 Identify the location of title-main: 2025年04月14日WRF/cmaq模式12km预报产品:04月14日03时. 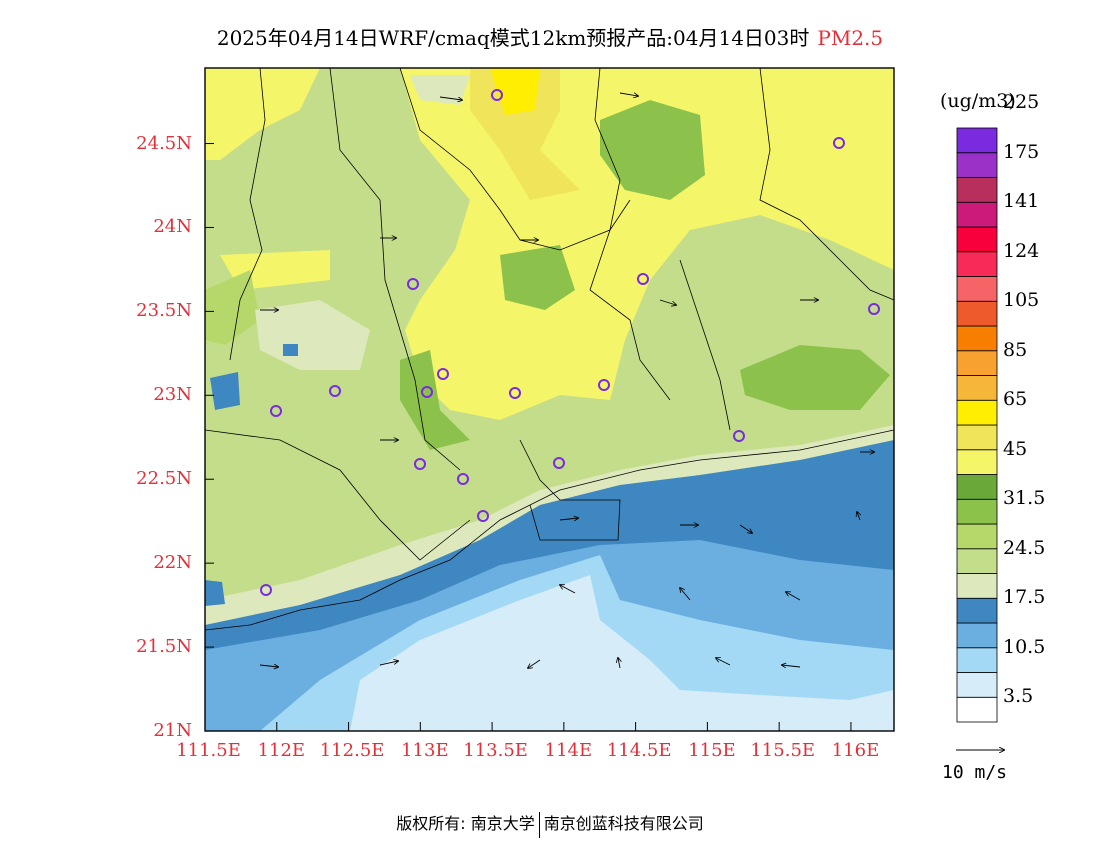
(513, 38).